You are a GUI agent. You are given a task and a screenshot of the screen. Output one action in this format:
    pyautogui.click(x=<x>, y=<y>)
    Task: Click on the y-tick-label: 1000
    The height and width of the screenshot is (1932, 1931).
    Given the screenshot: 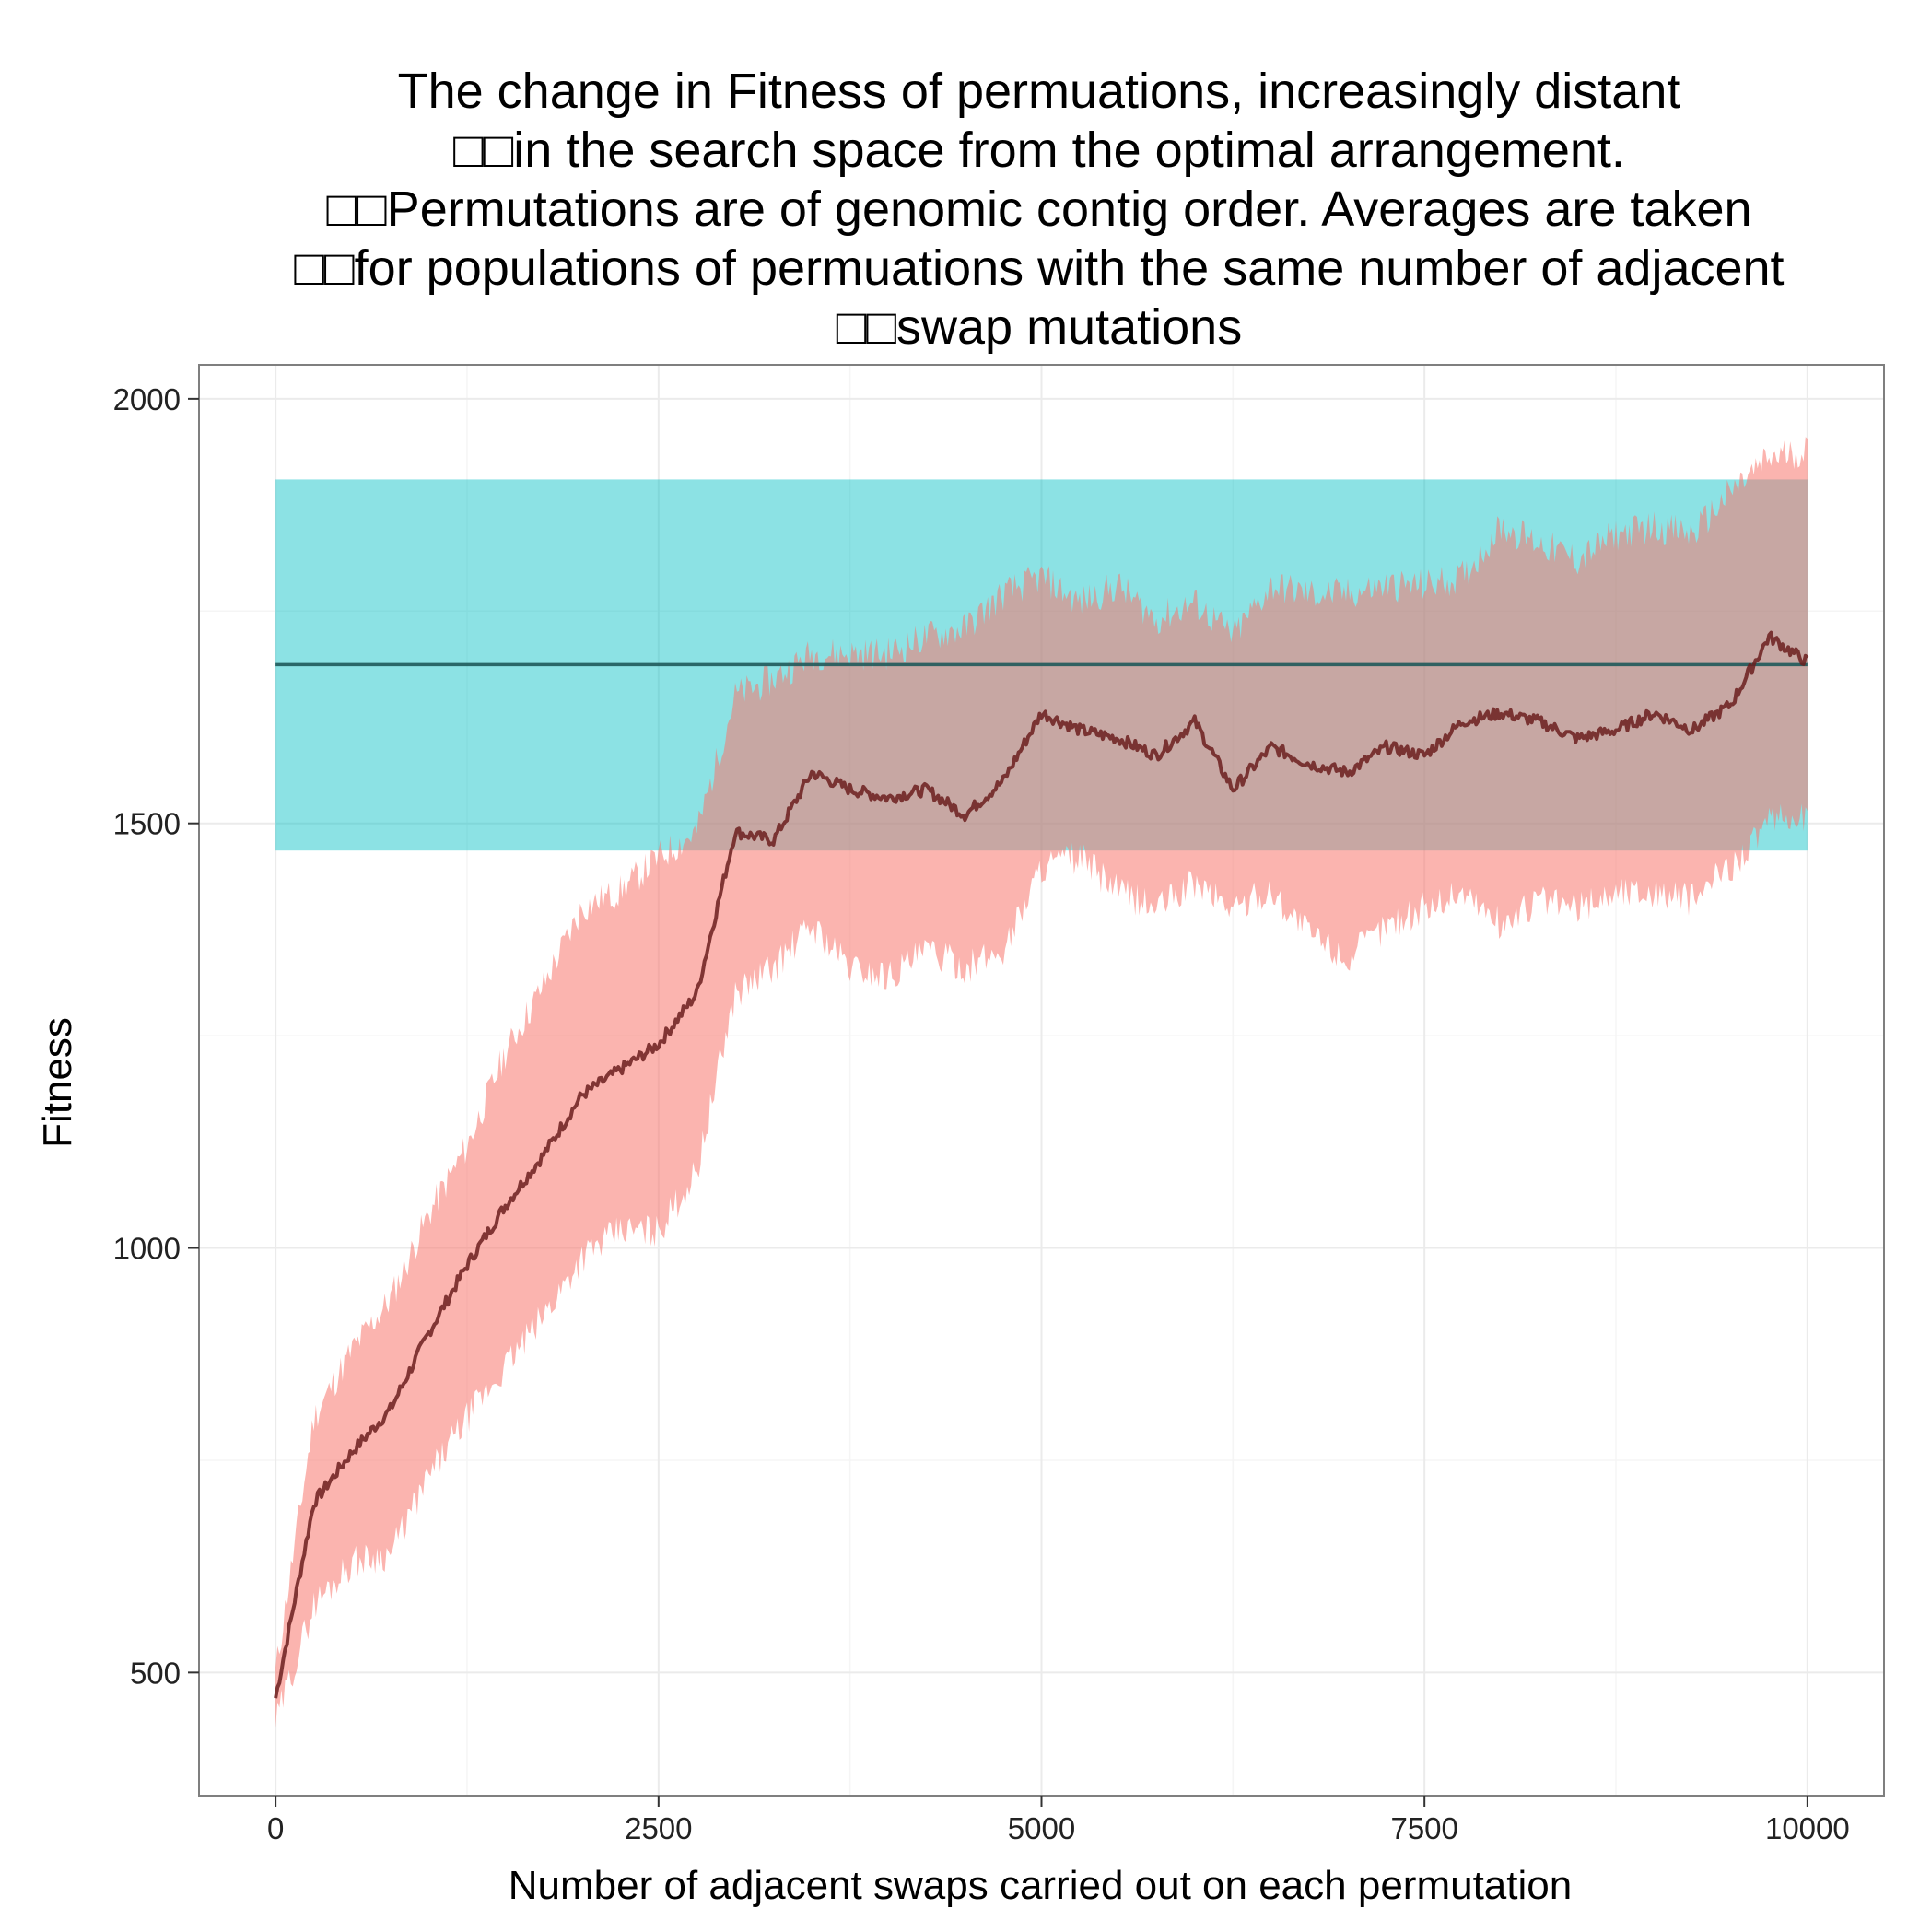 What is the action you would take?
    pyautogui.click(x=147, y=1249)
    